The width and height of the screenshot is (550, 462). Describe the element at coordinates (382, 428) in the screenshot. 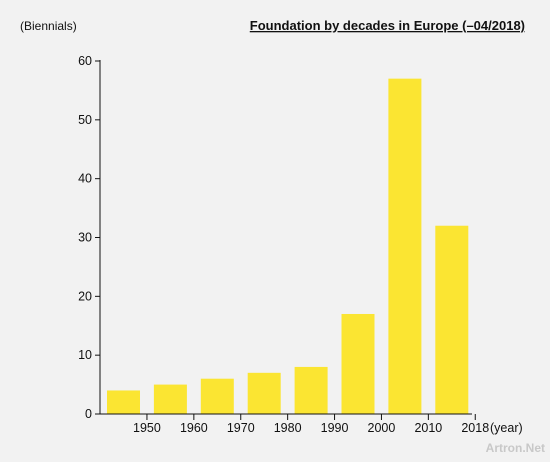

I see `x-tick-label: 2000` at that location.